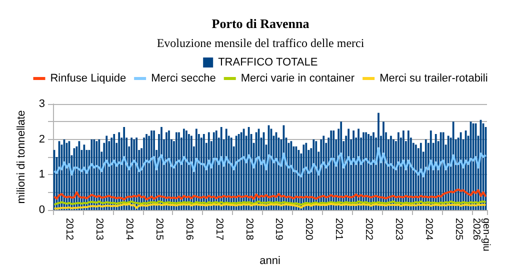 This screenshot has height=280, width=521. Describe the element at coordinates (260, 43) in the screenshot. I see `chart-subtitle: Evoluzione mensile del traffico delle merci` at that location.